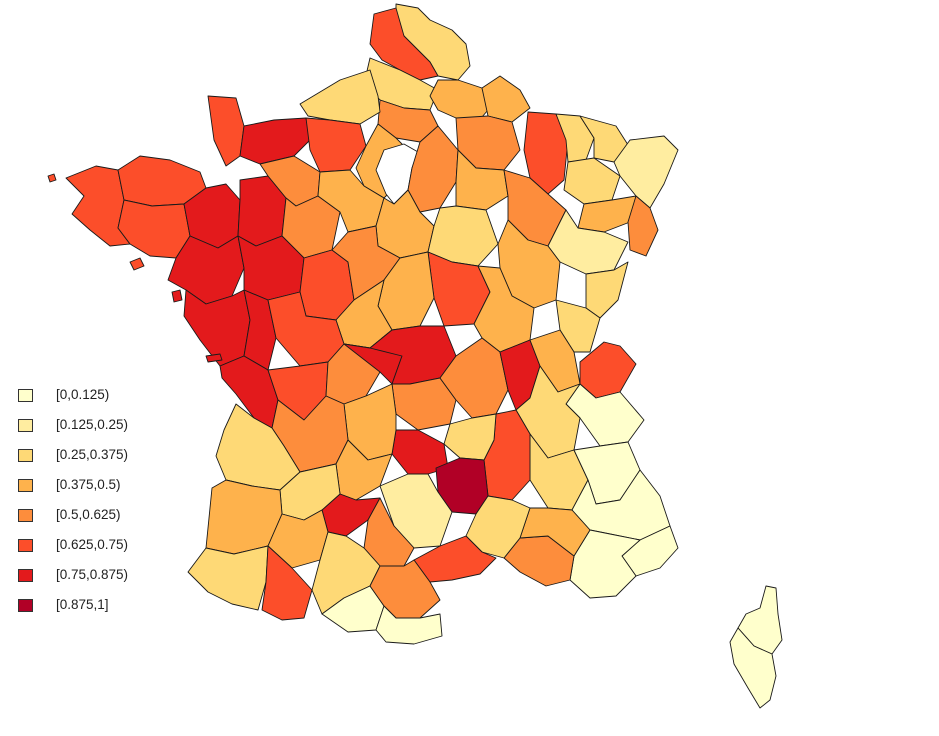 The image size is (939, 736). Describe the element at coordinates (470, 437) in the screenshot. I see `region-haute-loire` at that location.